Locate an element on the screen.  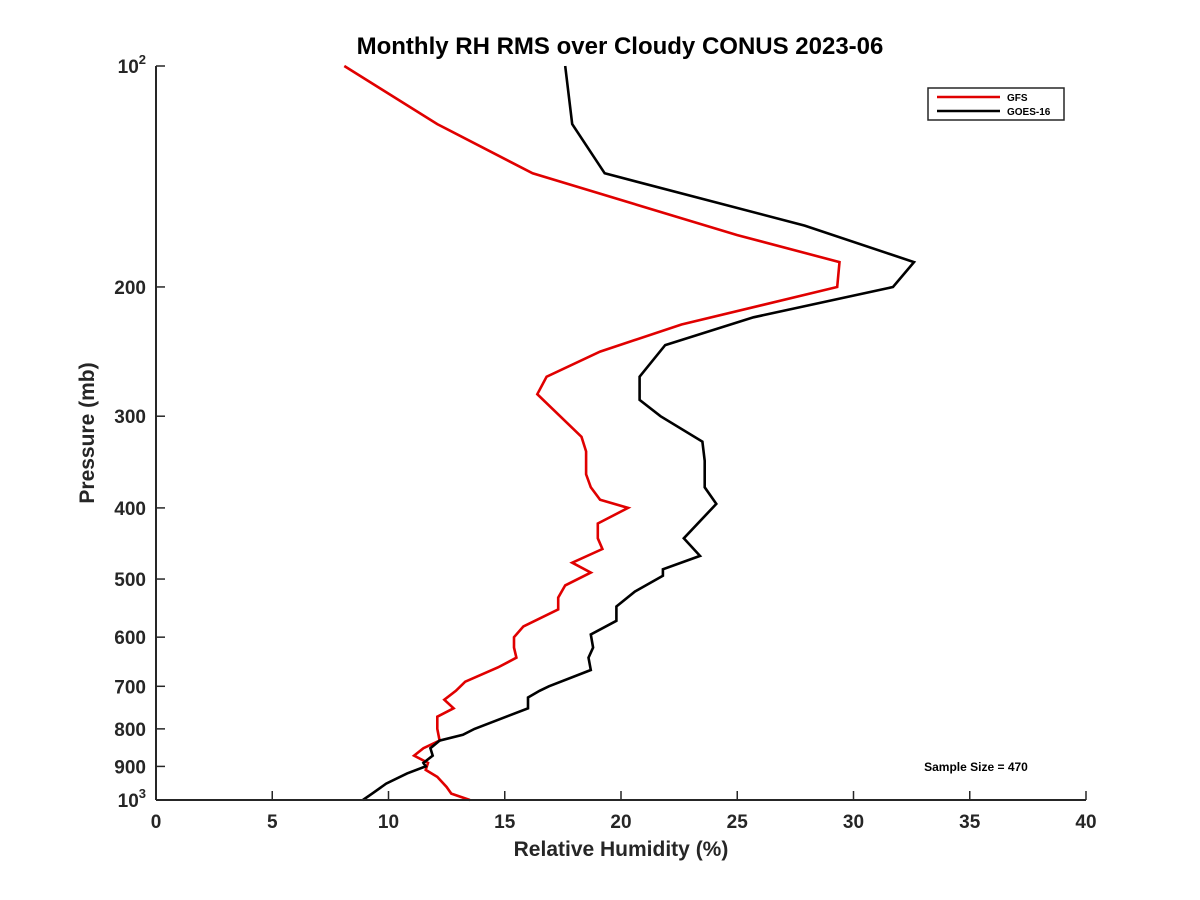
x-tick-label: 15 is located at coordinates (505, 822).